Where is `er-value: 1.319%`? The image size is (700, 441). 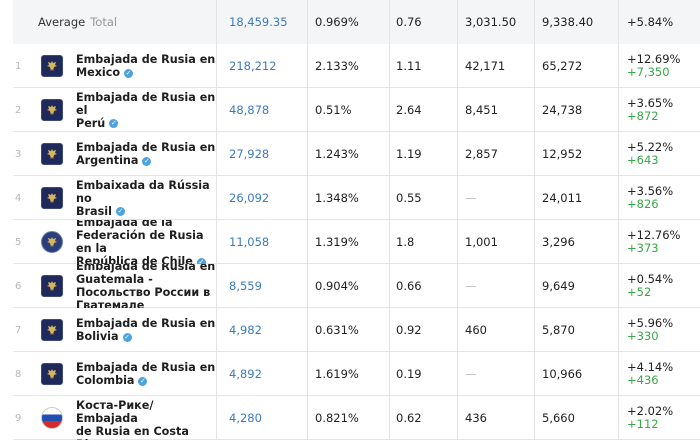
er-value: 1.319% is located at coordinates (348, 242).